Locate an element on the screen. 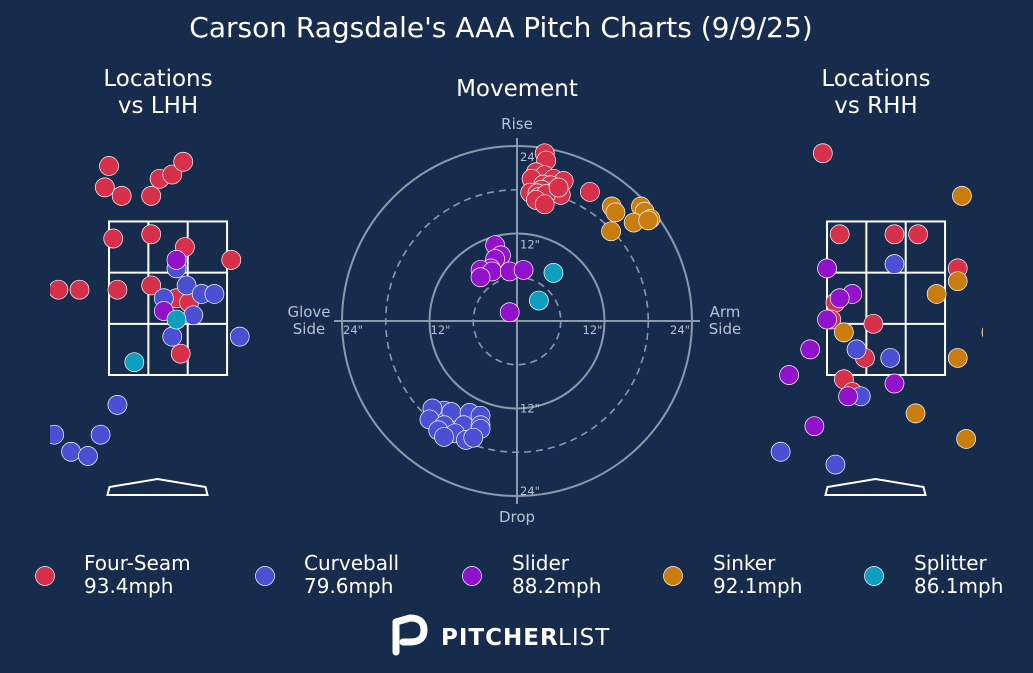 This screenshot has width=1033, height=673. movement-points is located at coordinates (540, 296).